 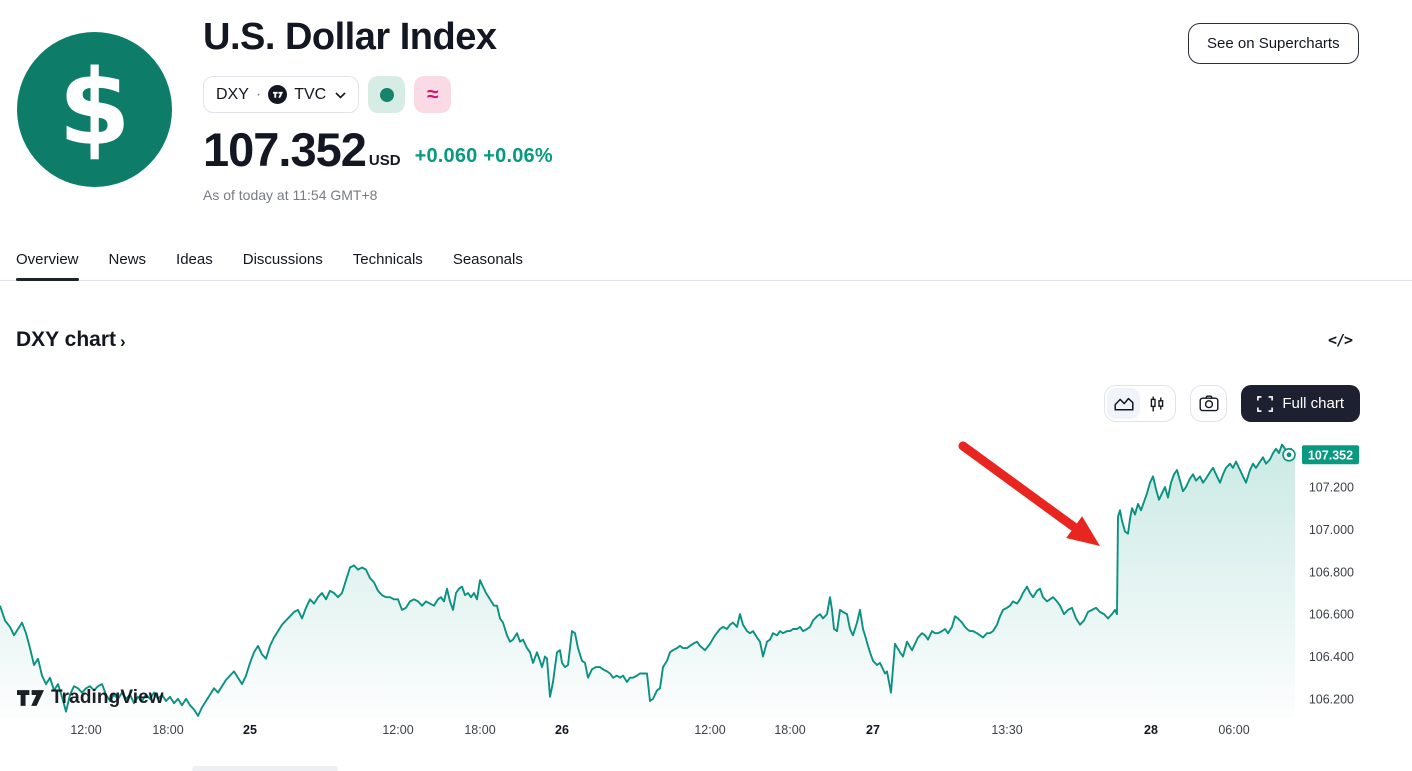 I want to click on chart-type-switch, so click(x=1140, y=403).